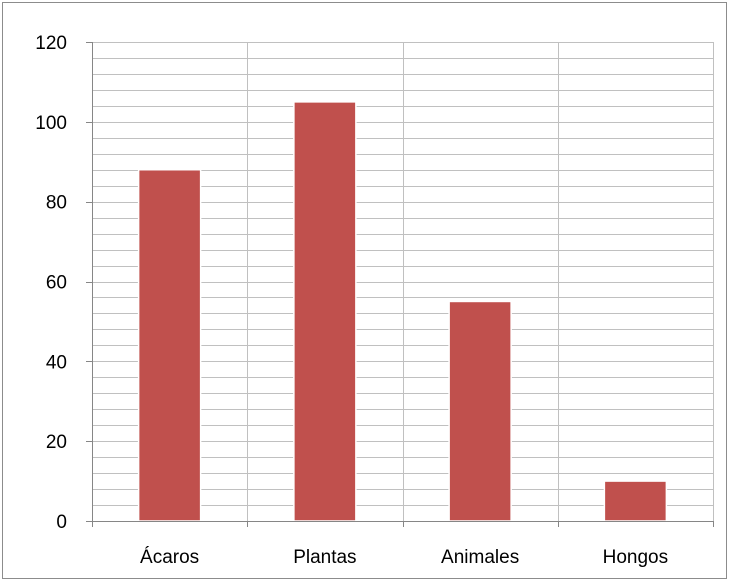 This screenshot has width=729, height=581. Describe the element at coordinates (169, 345) in the screenshot. I see `bar-ácaros` at that location.